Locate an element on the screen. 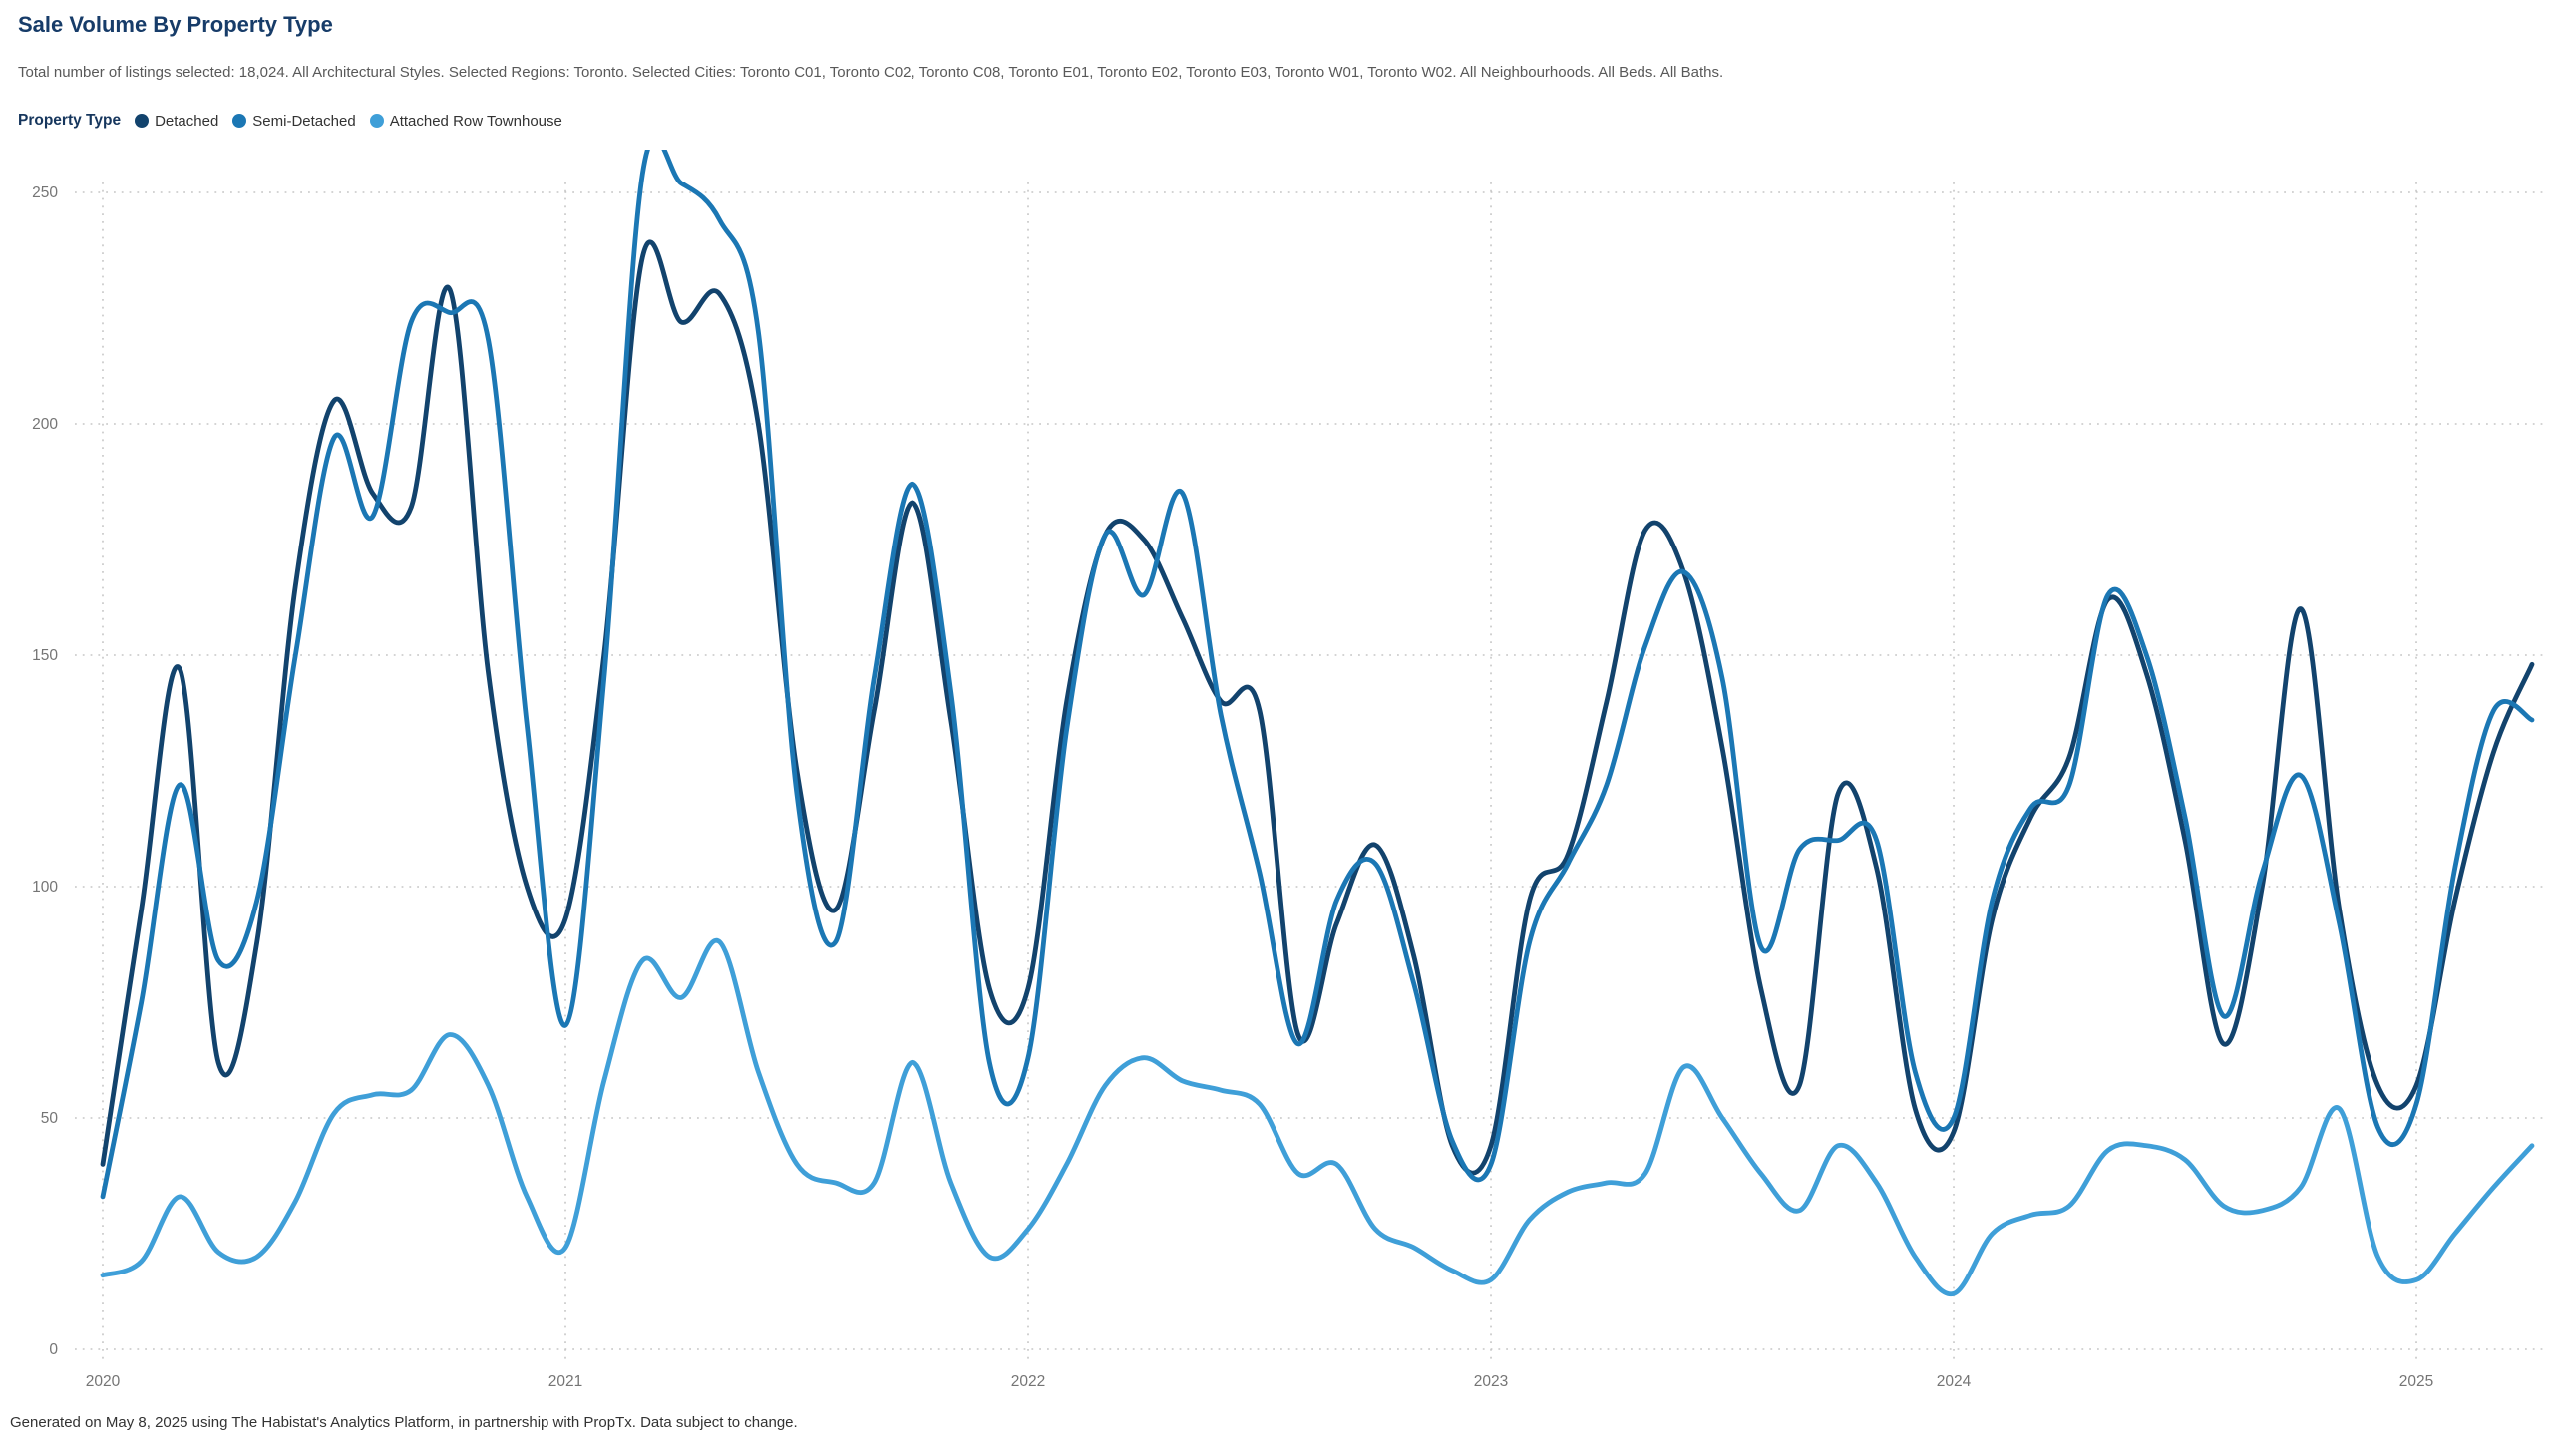  legend-title: Property Type is located at coordinates (70, 120).